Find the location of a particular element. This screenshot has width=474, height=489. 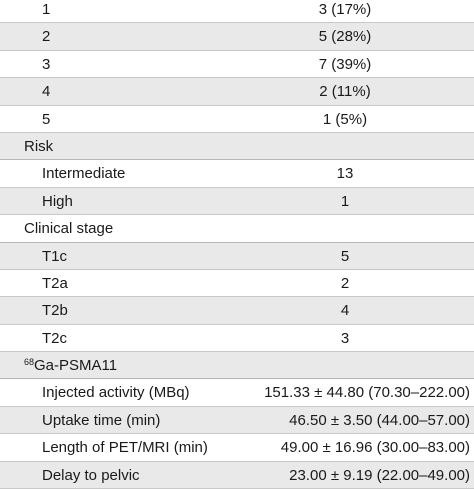

row-label: T2b is located at coordinates (55, 310).